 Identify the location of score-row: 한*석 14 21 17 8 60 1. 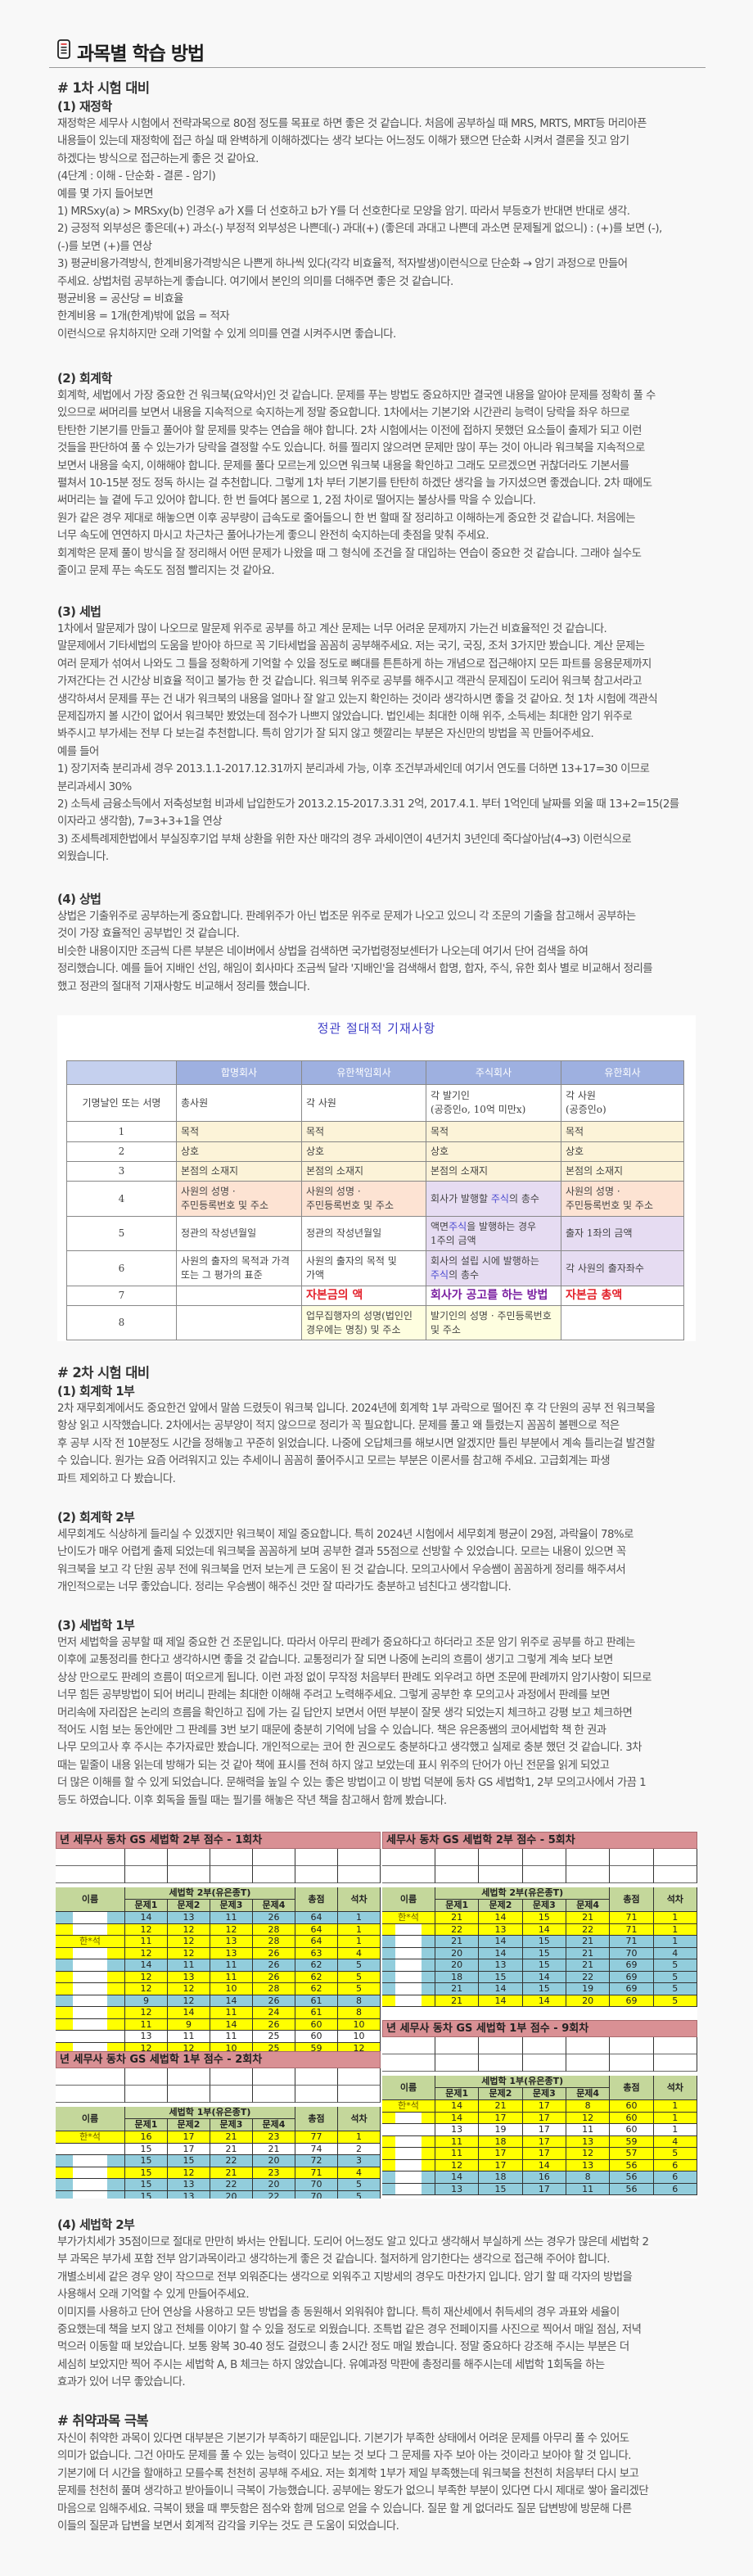
(539, 2106).